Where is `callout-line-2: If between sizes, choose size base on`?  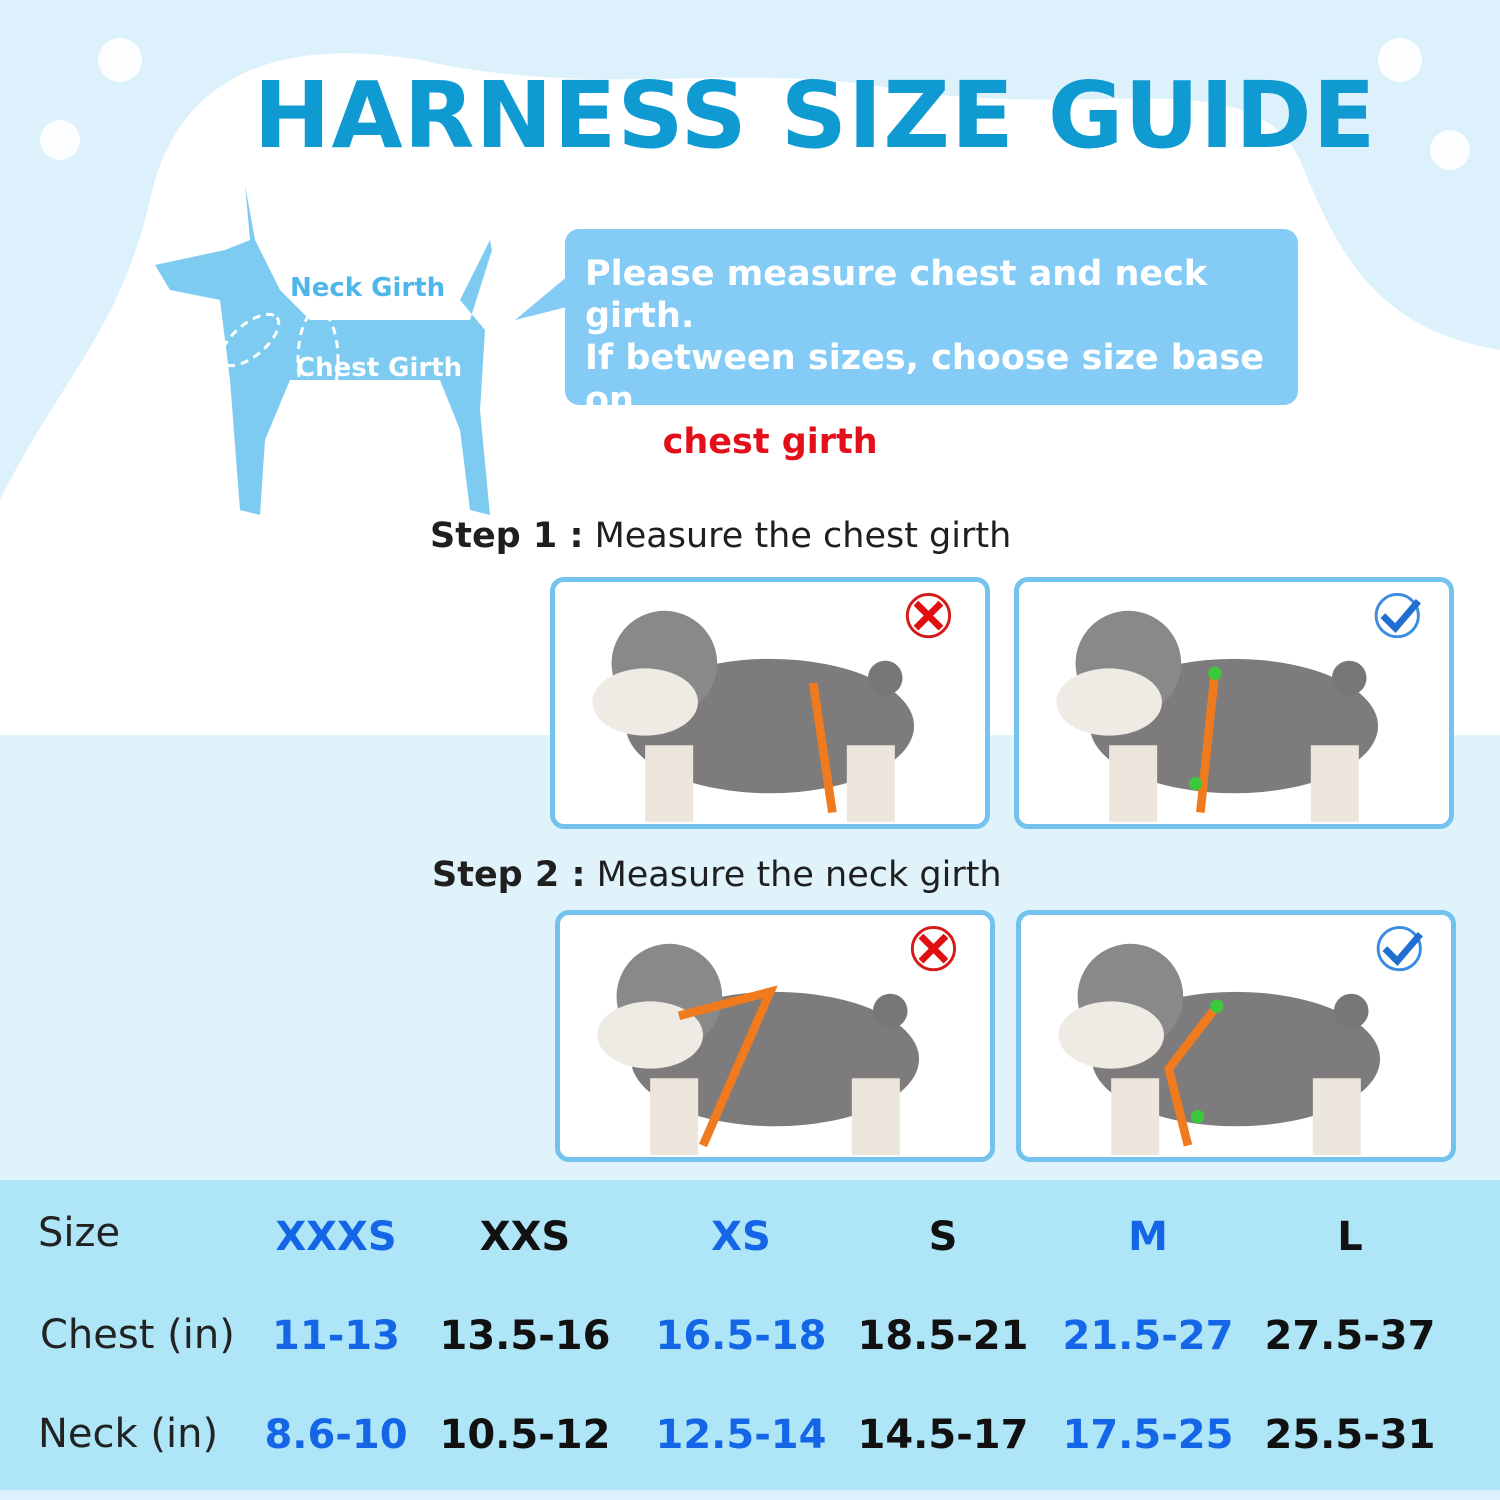 callout-line-2: If between sizes, choose size base on is located at coordinates (924, 379).